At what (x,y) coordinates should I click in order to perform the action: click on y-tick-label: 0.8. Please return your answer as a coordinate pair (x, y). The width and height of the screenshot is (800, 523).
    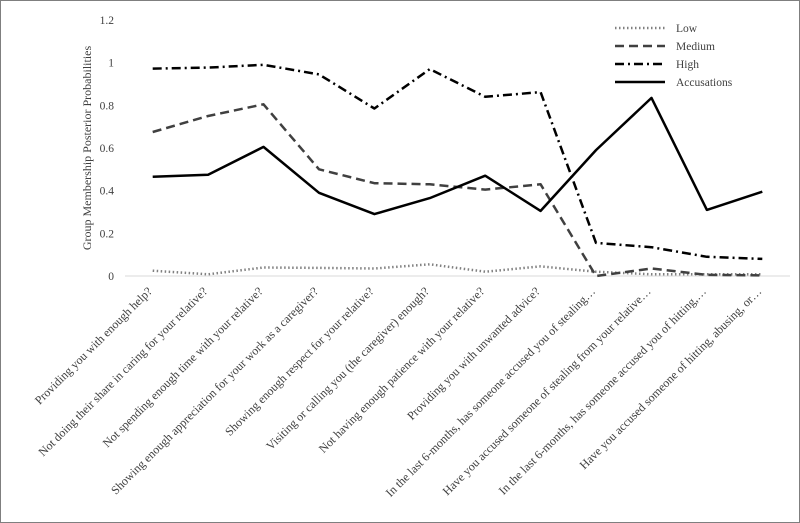
    Looking at the image, I should click on (107, 106).